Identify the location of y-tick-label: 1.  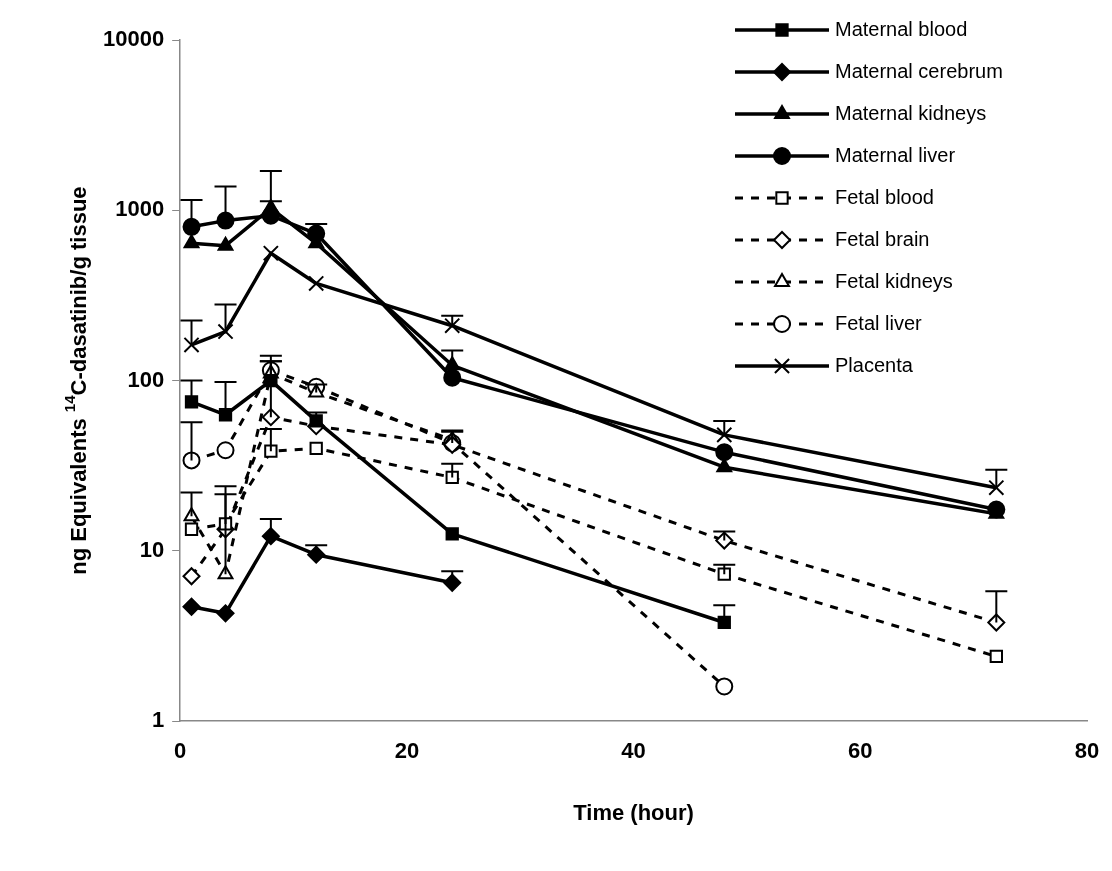
(158, 720).